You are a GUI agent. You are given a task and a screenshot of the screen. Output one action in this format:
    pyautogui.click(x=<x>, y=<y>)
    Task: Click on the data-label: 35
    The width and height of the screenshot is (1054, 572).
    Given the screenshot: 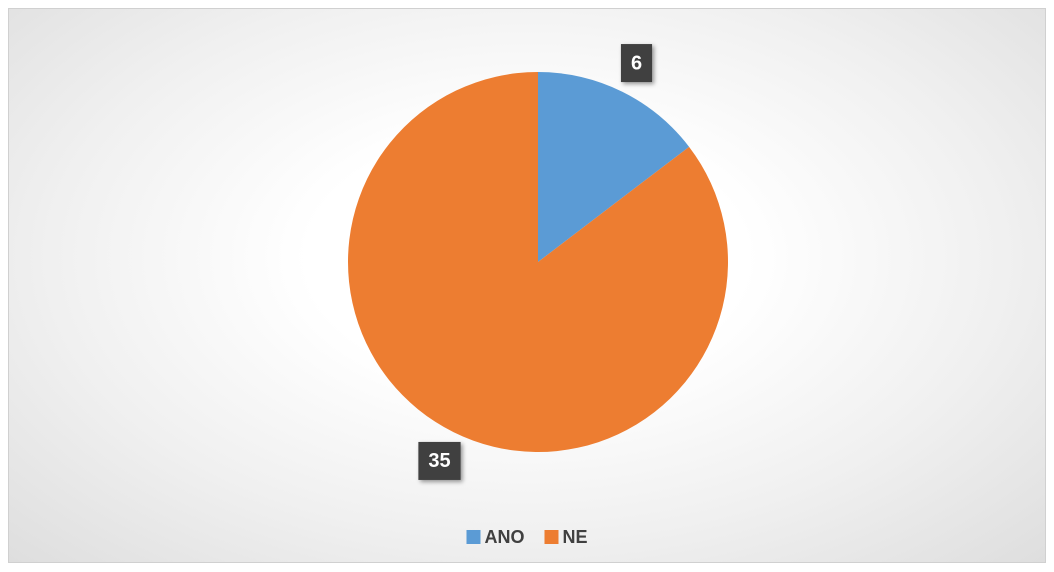 What is the action you would take?
    pyautogui.click(x=439, y=460)
    